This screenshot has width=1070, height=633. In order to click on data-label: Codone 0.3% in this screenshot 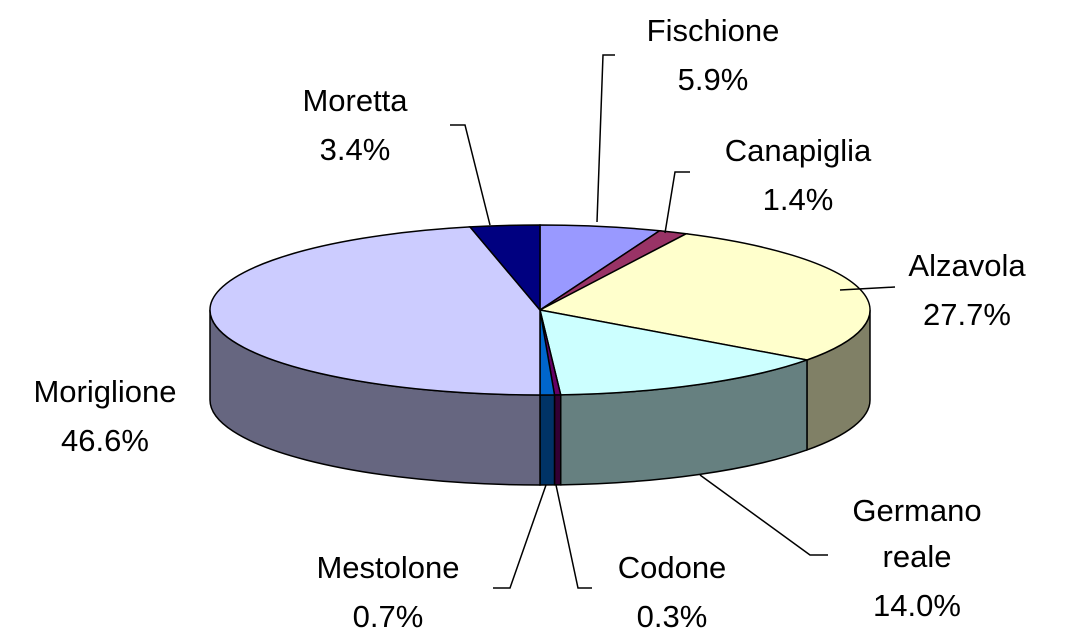, I will do `click(672, 589)`.